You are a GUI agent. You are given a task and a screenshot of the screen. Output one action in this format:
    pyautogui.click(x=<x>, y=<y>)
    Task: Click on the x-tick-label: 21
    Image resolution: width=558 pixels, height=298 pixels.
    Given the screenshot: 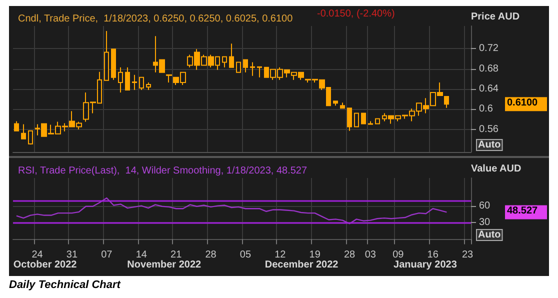 What is the action you would take?
    pyautogui.click(x=176, y=255)
    